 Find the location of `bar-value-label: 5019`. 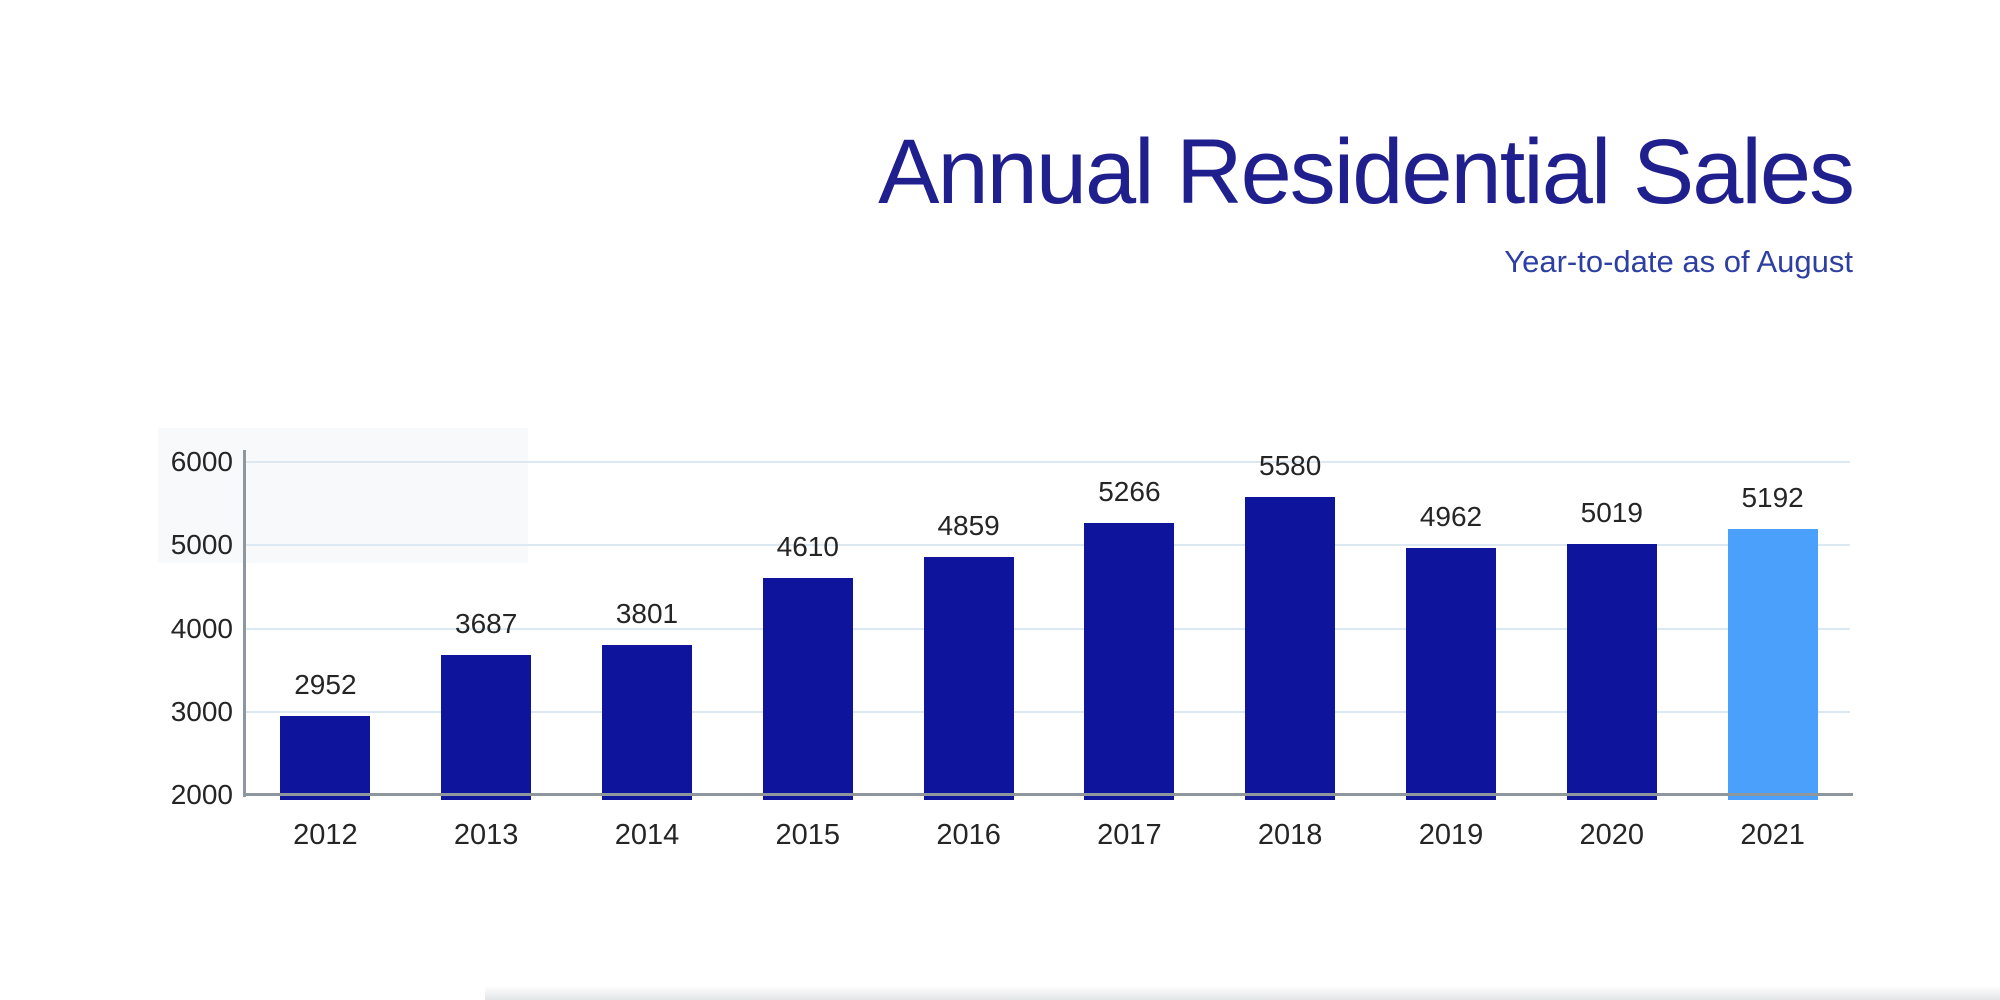

bar-value-label: 5019 is located at coordinates (1611, 512).